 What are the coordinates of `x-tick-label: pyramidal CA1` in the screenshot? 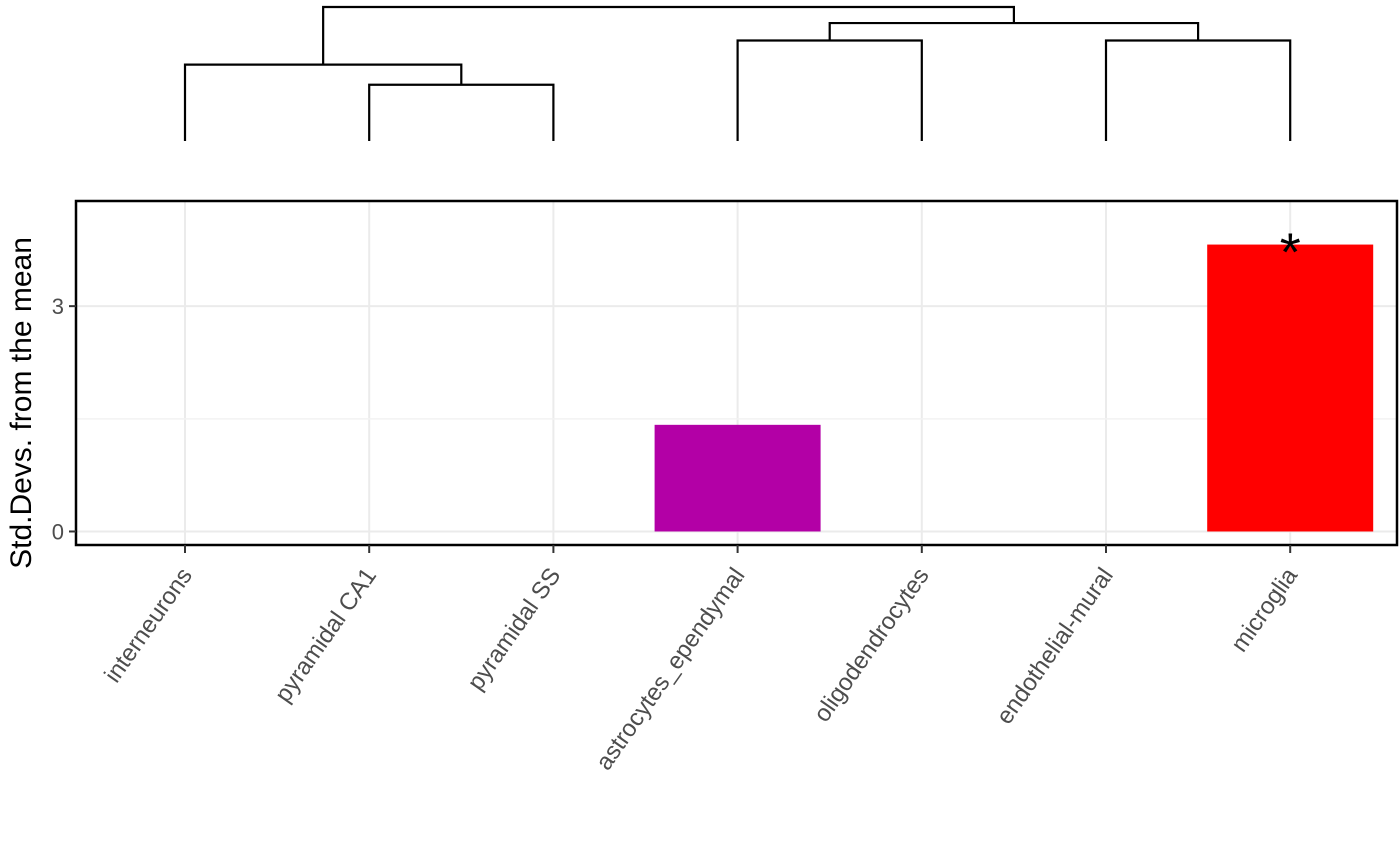 It's located at (326, 635).